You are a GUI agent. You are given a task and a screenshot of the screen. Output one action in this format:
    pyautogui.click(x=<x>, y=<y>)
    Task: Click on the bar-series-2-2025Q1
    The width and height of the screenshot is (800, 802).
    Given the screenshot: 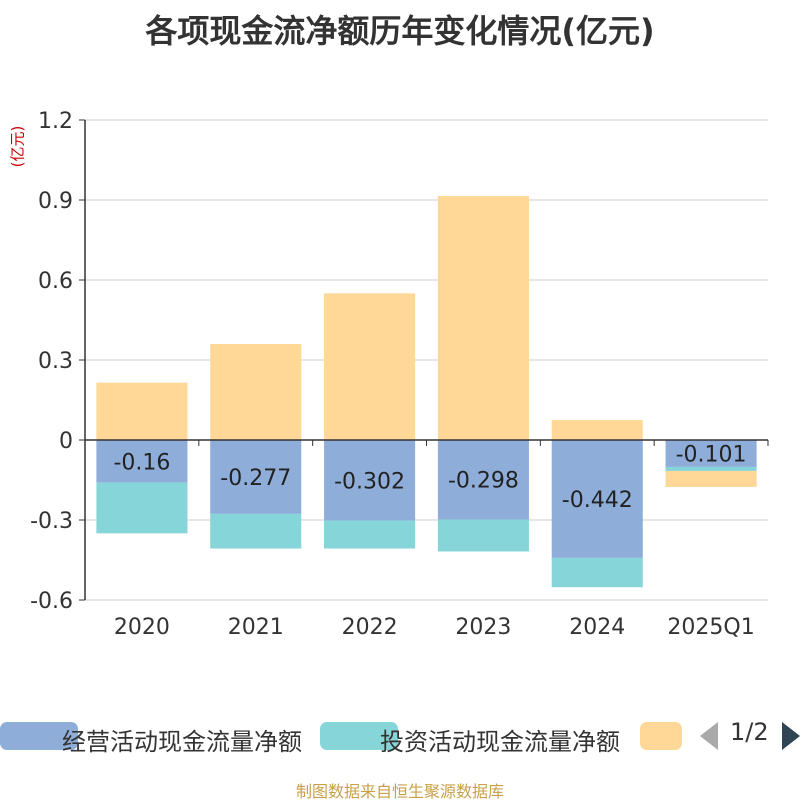 What is the action you would take?
    pyautogui.click(x=711, y=478)
    